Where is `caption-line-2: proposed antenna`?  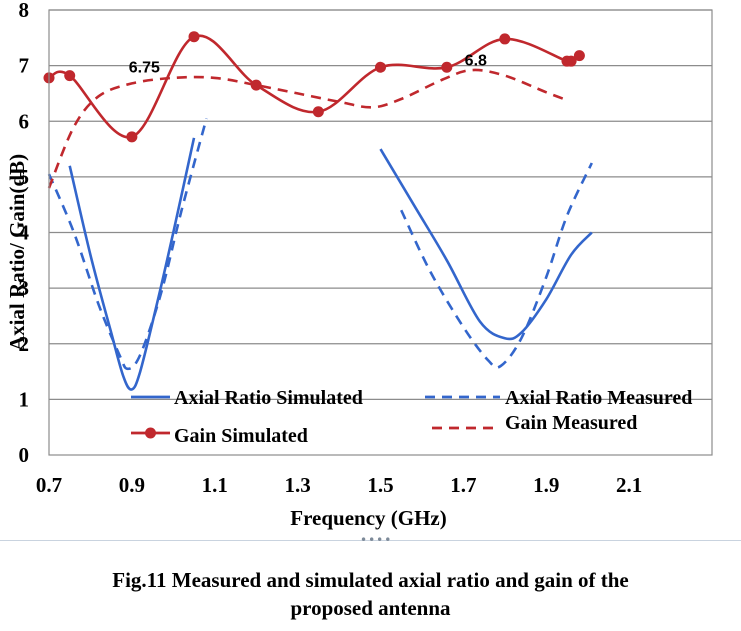 caption-line-2: proposed antenna is located at coordinates (370, 608).